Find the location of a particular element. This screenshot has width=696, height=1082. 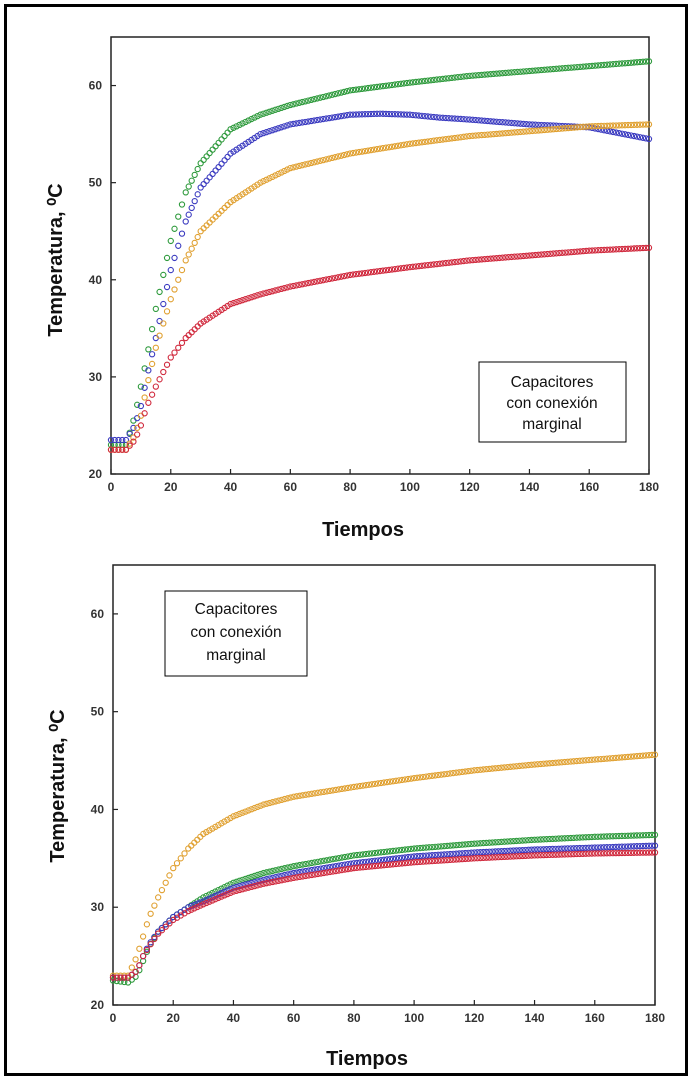

legend-line-2-top: con conexión is located at coordinates (551, 403).